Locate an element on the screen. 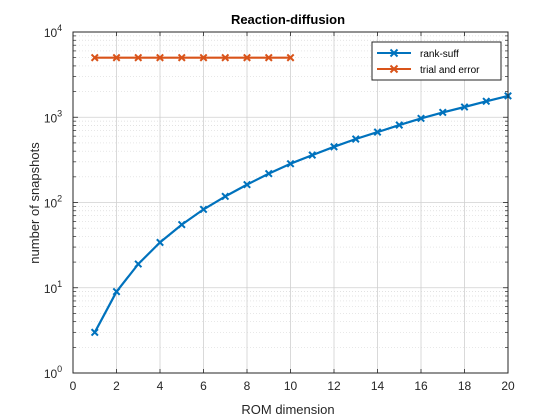 This screenshot has height=420, width=560. x-tick-label: 8 is located at coordinates (247, 386).